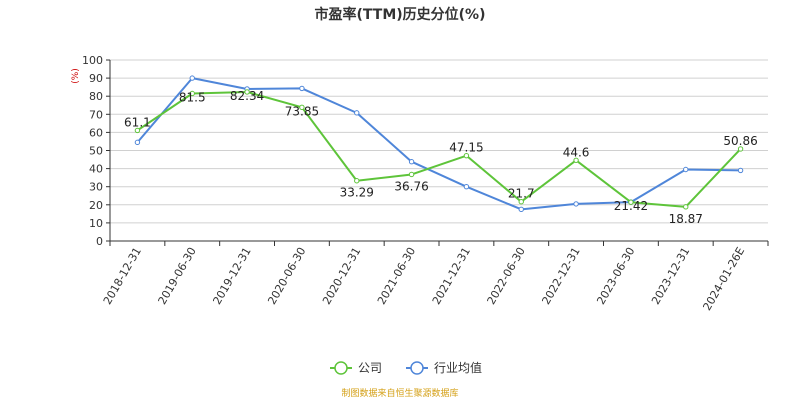  What do you see at coordinates (96, 205) in the screenshot?
I see `y-tick-label: 20` at bounding box center [96, 205].